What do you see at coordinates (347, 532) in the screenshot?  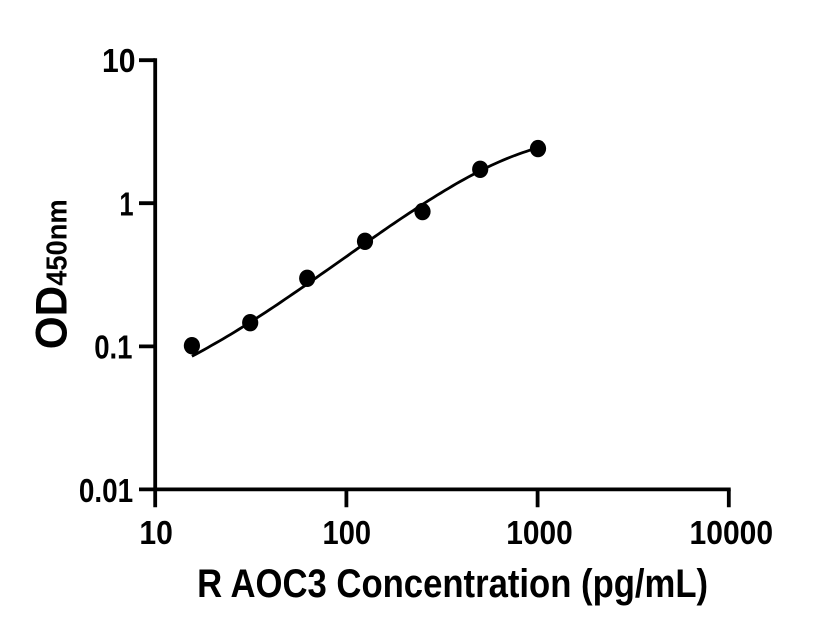 I see `svg-text: 100` at bounding box center [347, 532].